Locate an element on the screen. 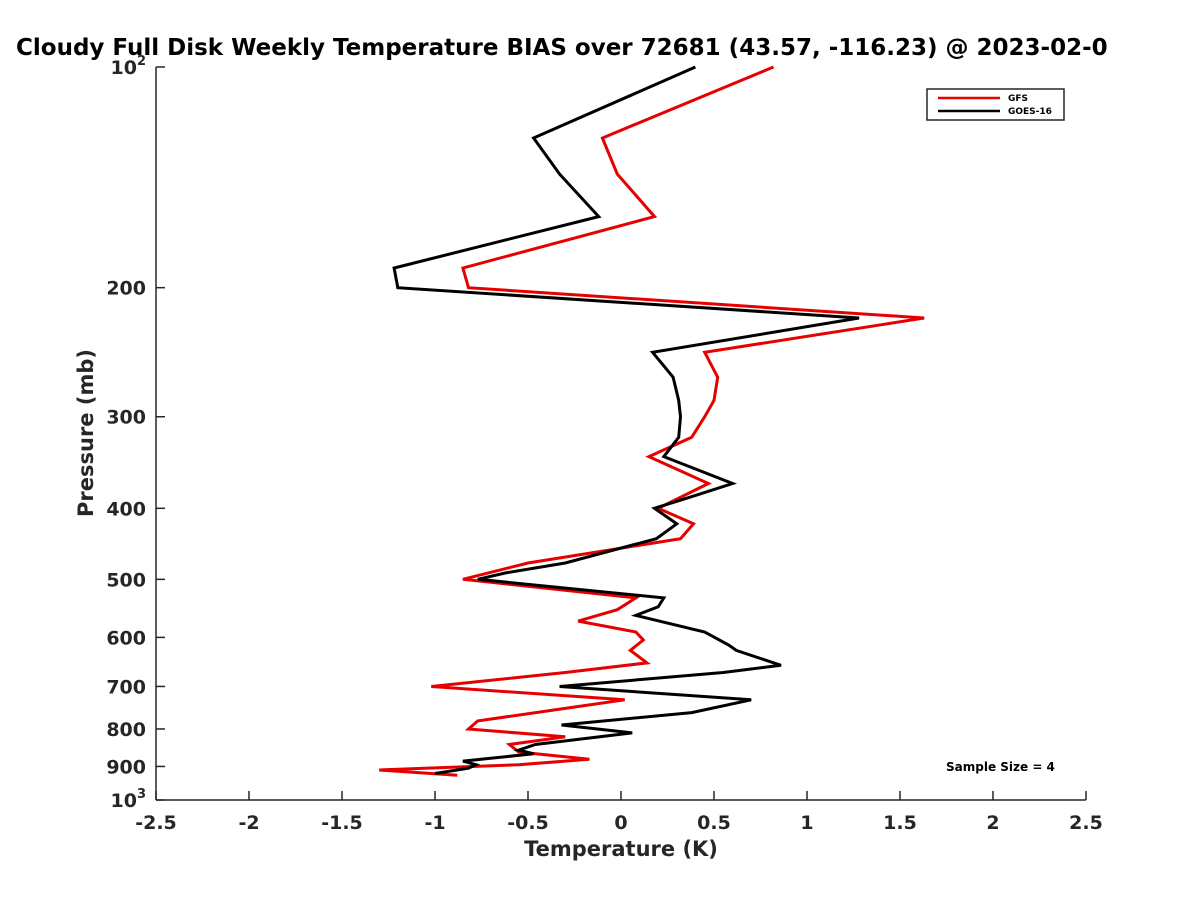 This screenshot has height=900, width=1200. x-tick-label: 1 is located at coordinates (806, 823).